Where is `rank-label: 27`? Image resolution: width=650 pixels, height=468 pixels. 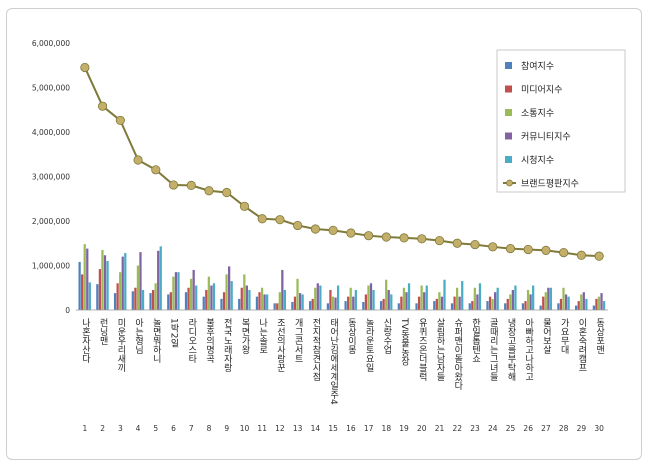
rank-label: 27 is located at coordinates (546, 428).